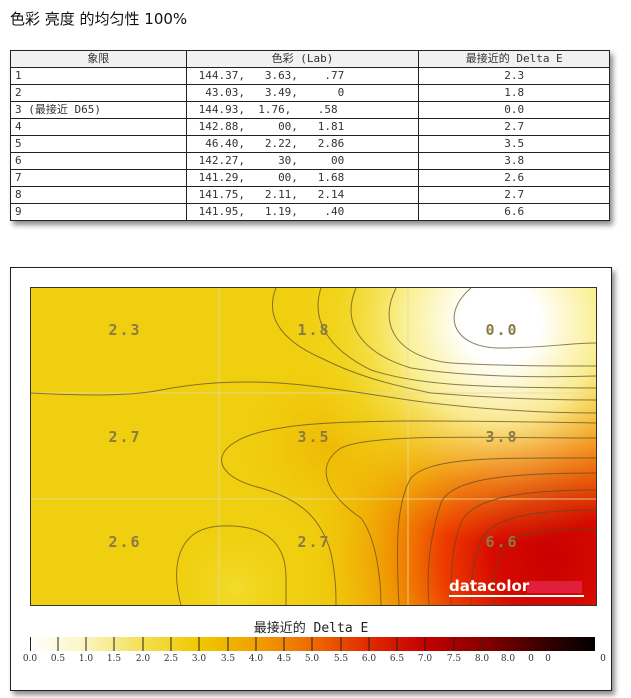 Image resolution: width=631 pixels, height=698 pixels. I want to click on cell-lab: 142.27, 30, 00, so click(302, 161).